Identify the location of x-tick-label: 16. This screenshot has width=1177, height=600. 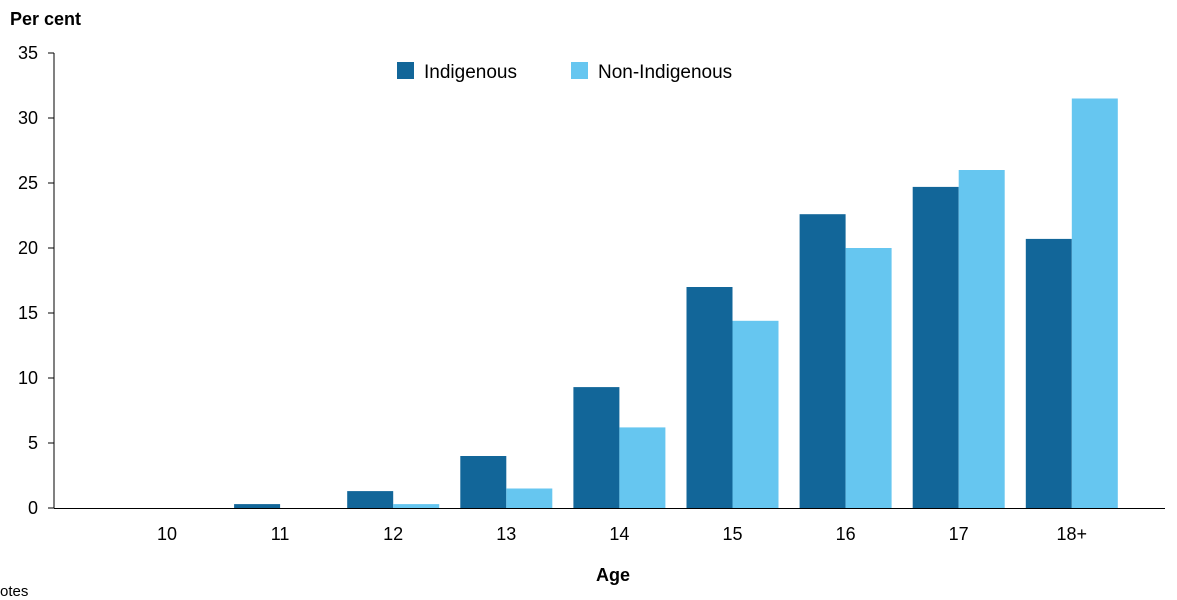
(846, 534).